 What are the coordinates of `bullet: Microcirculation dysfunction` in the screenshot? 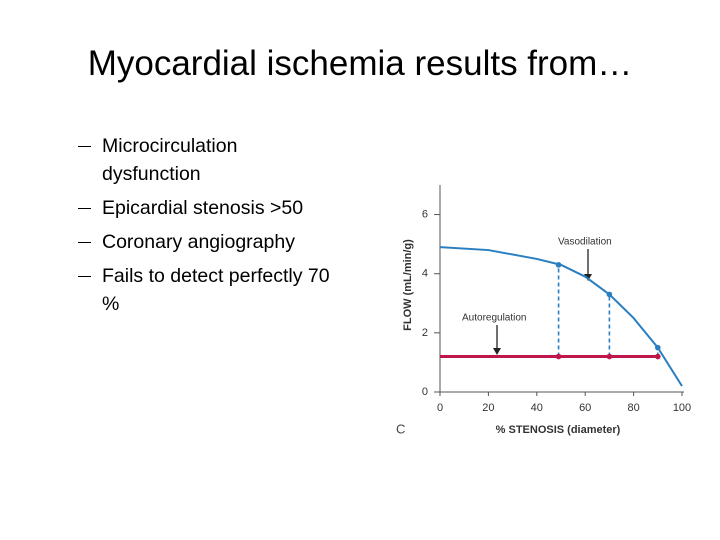 It's located at (213, 160).